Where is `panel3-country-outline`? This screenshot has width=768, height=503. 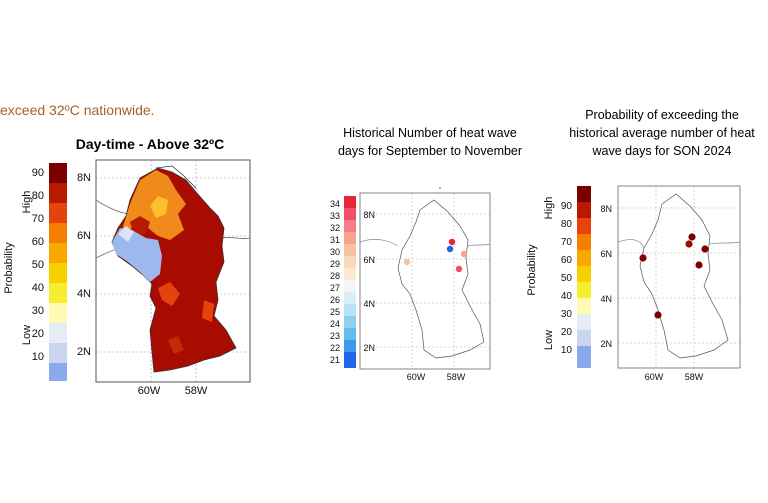 panel3-country-outline is located at coordinates (684, 276).